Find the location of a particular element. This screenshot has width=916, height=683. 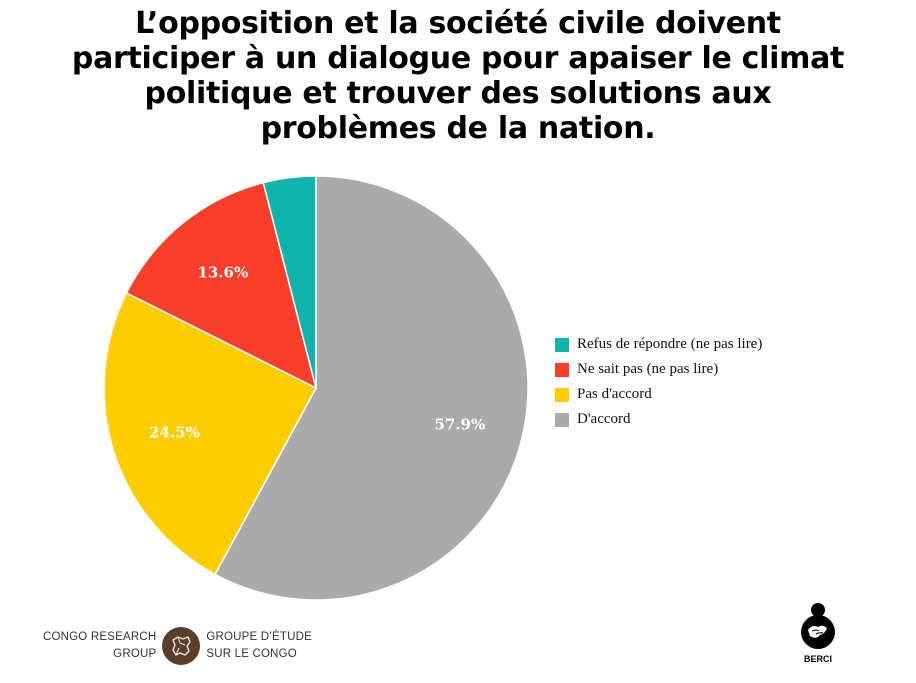

slice-value-label: 57.9% is located at coordinates (459, 424).